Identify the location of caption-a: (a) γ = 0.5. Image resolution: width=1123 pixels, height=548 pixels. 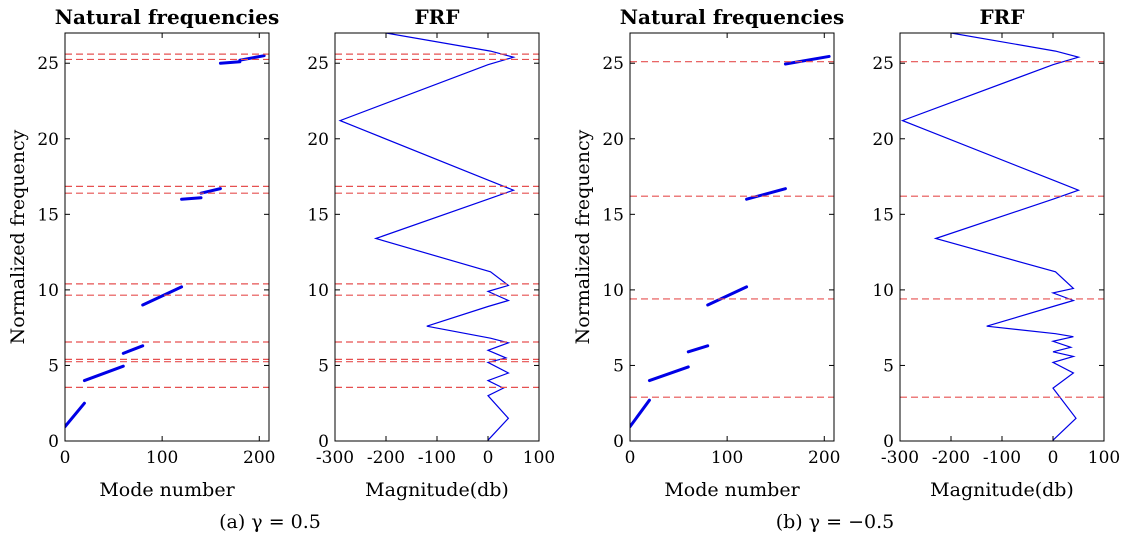
(270, 522).